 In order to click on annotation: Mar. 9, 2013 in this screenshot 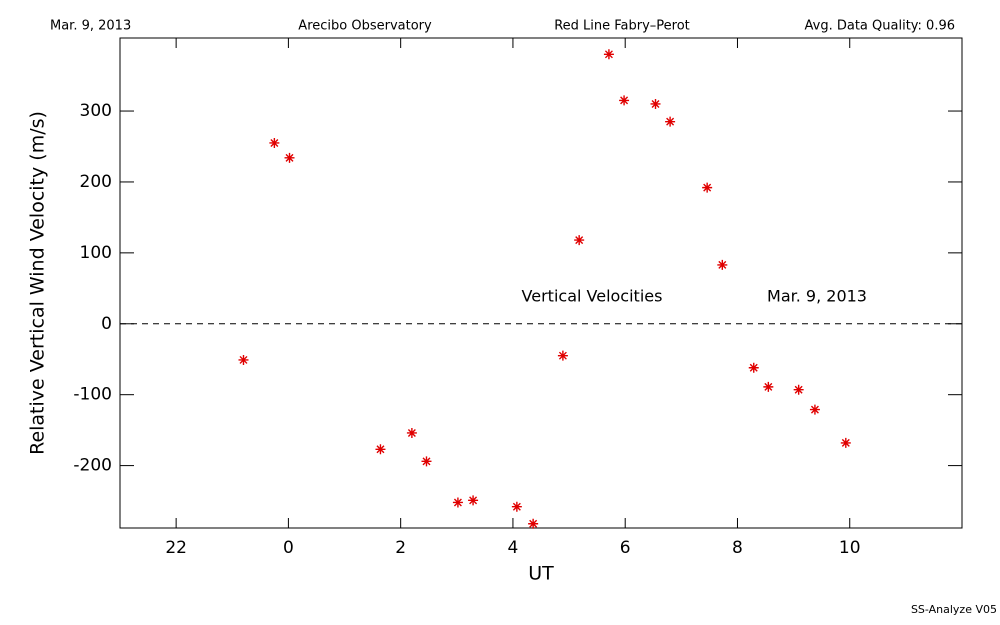, I will do `click(817, 296)`.